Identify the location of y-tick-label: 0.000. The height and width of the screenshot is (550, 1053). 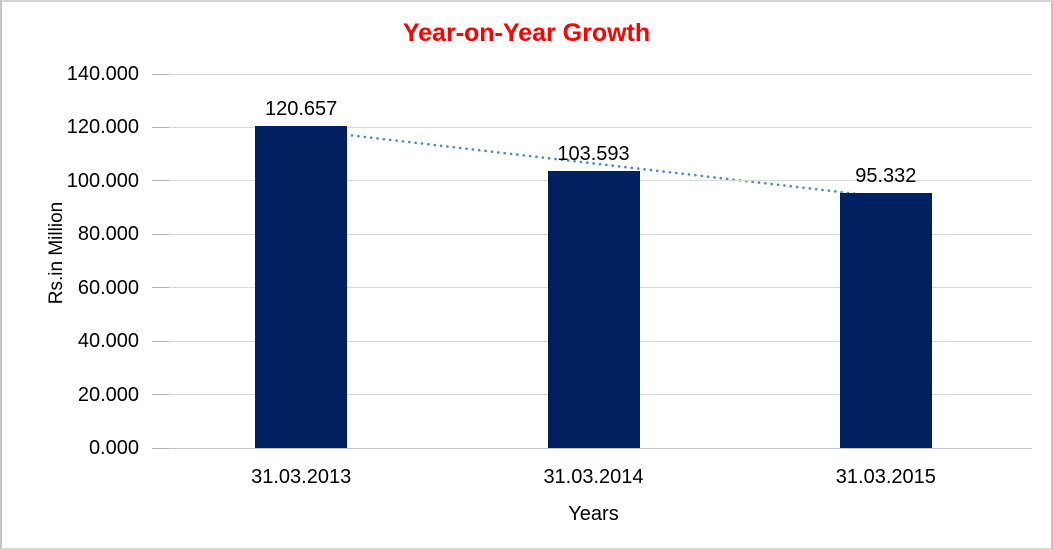
(113, 448).